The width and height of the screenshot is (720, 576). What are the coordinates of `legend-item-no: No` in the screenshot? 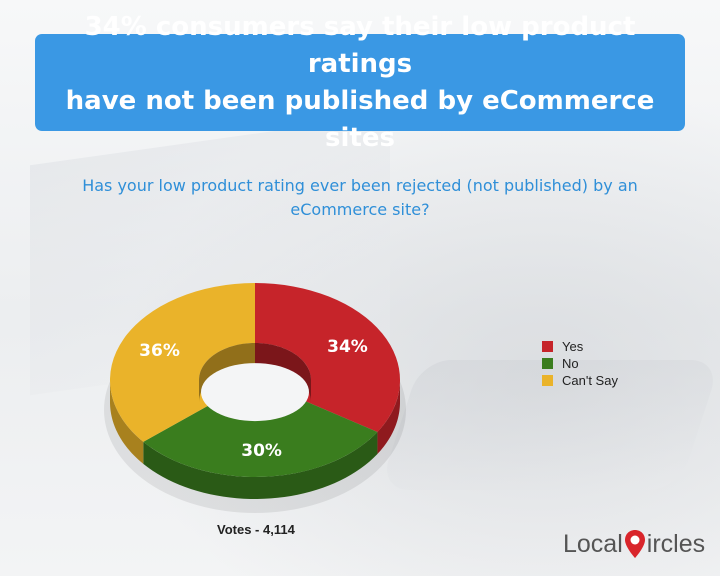 It's located at (580, 363).